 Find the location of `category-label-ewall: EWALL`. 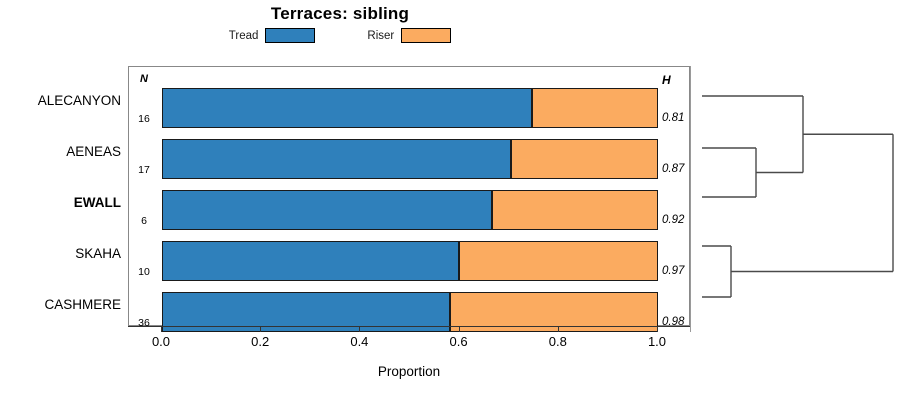

category-label-ewall: EWALL is located at coordinates (97, 202).